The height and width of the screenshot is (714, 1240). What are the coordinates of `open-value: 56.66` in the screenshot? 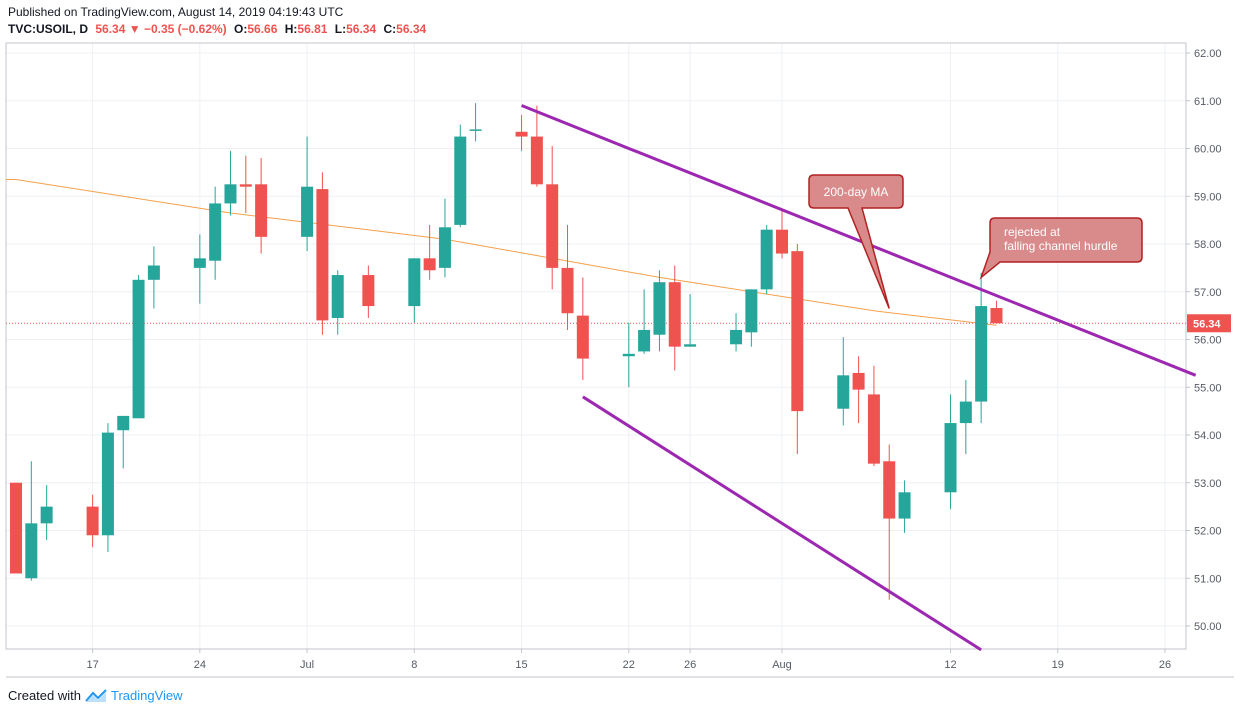 It's located at (262, 29).